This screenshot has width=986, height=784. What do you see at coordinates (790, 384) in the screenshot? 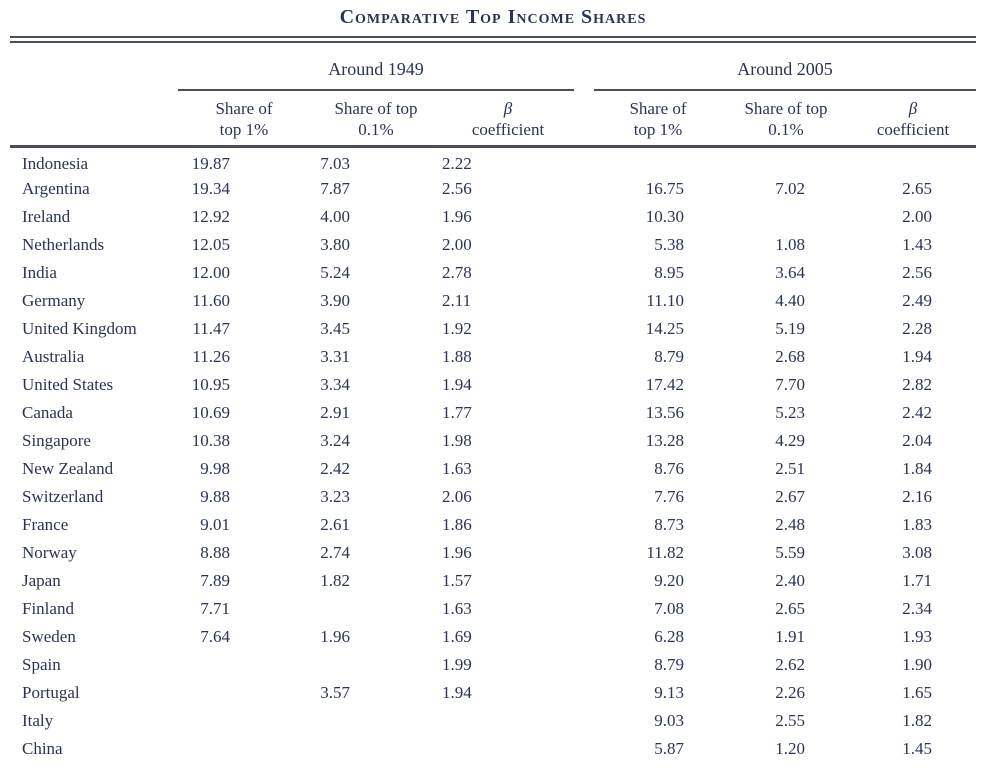
I see `value-cell: 7.70` at bounding box center [790, 384].